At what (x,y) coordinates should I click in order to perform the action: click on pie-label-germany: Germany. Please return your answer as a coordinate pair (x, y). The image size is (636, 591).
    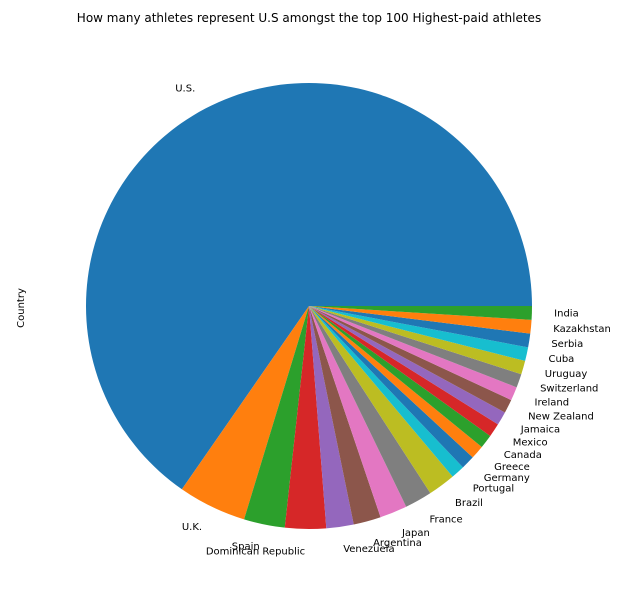
    Looking at the image, I should click on (507, 478).